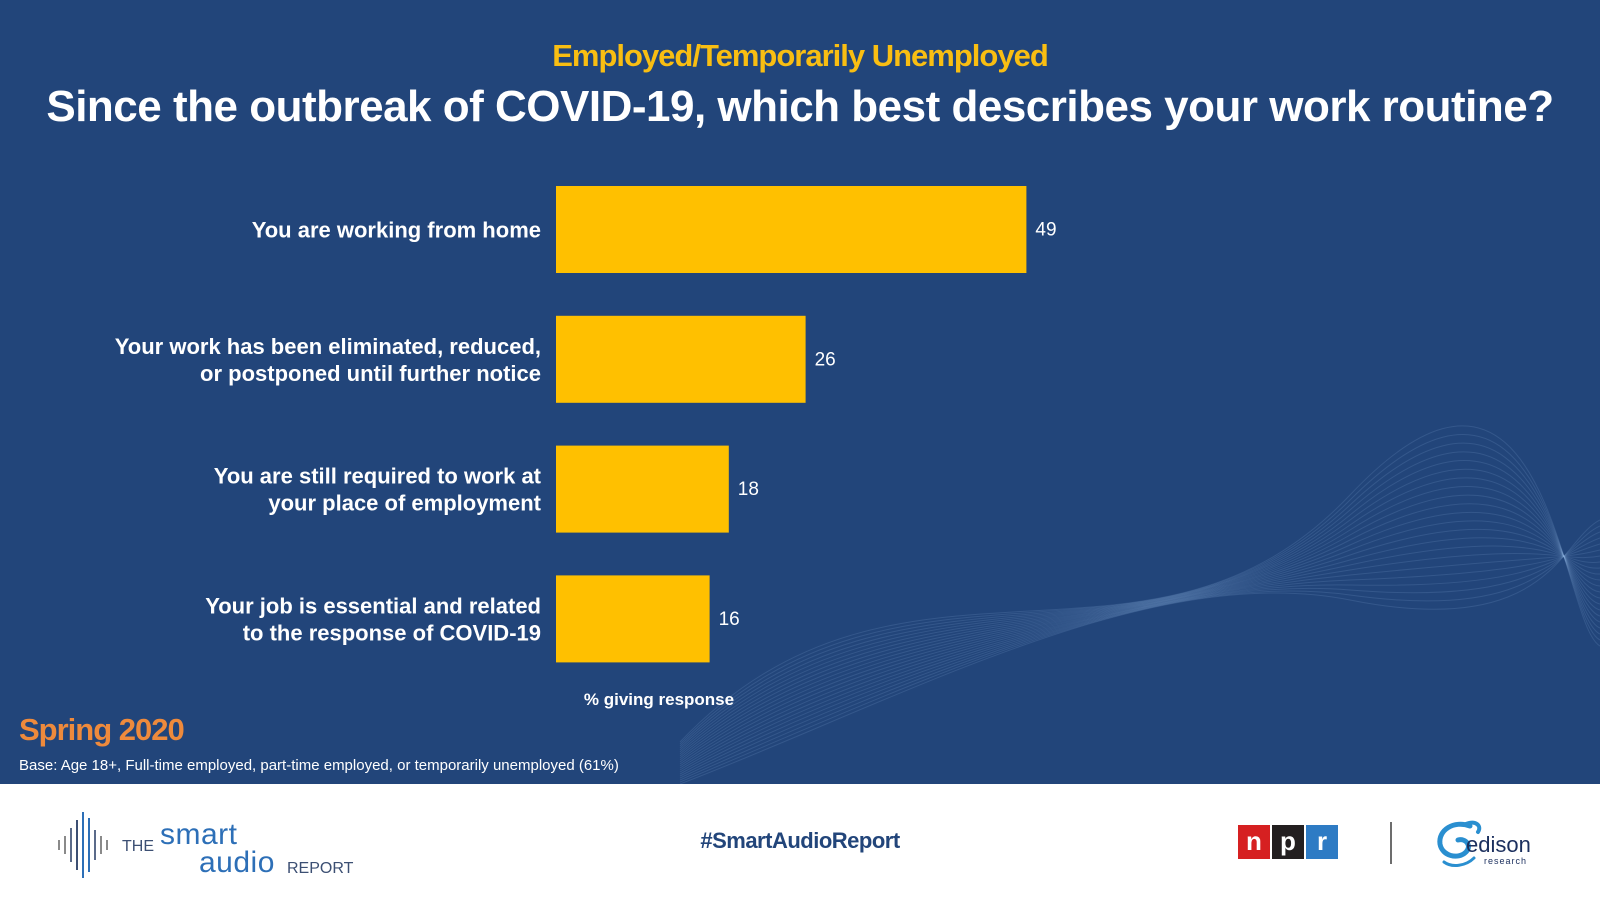 The width and height of the screenshot is (1600, 900). I want to click on category-label-3-line-1: You are still required to work at, so click(378, 476).